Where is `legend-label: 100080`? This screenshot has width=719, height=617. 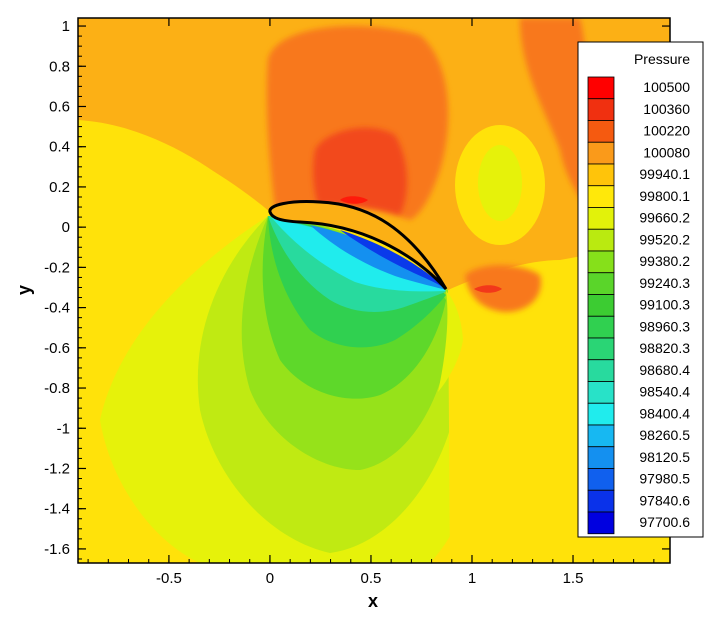
legend-label: 100080 is located at coordinates (666, 152).